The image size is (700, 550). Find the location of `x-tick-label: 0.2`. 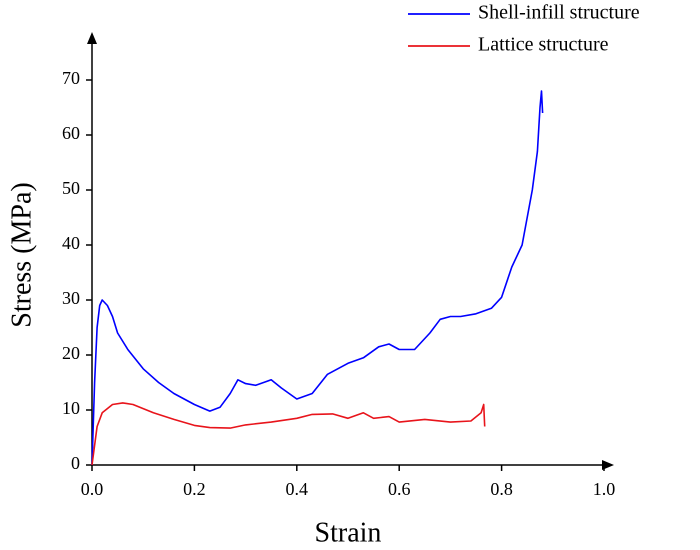

x-tick-label: 0.2 is located at coordinates (194, 489).